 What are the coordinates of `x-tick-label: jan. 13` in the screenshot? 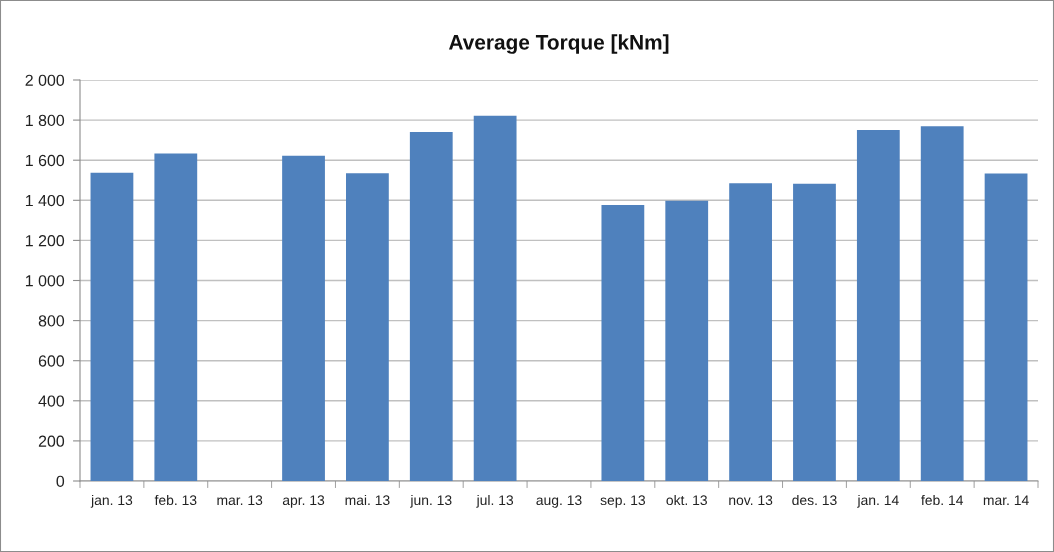 It's located at (111, 501).